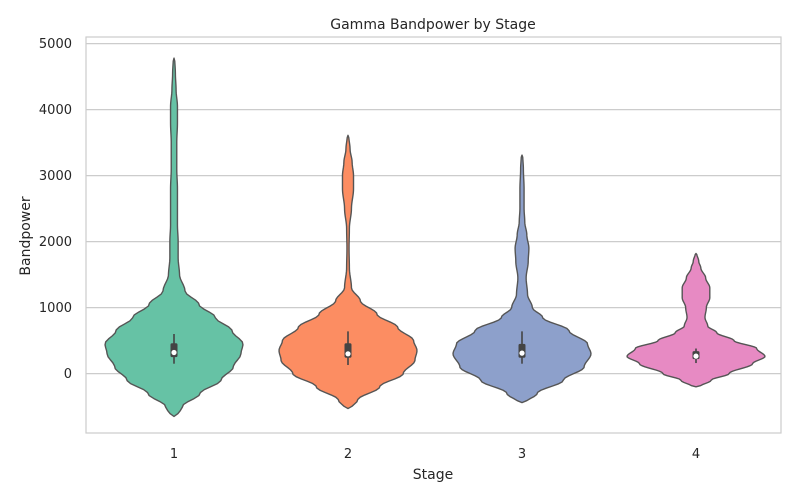  What do you see at coordinates (348, 454) in the screenshot?
I see `x-tick-label: 2` at bounding box center [348, 454].